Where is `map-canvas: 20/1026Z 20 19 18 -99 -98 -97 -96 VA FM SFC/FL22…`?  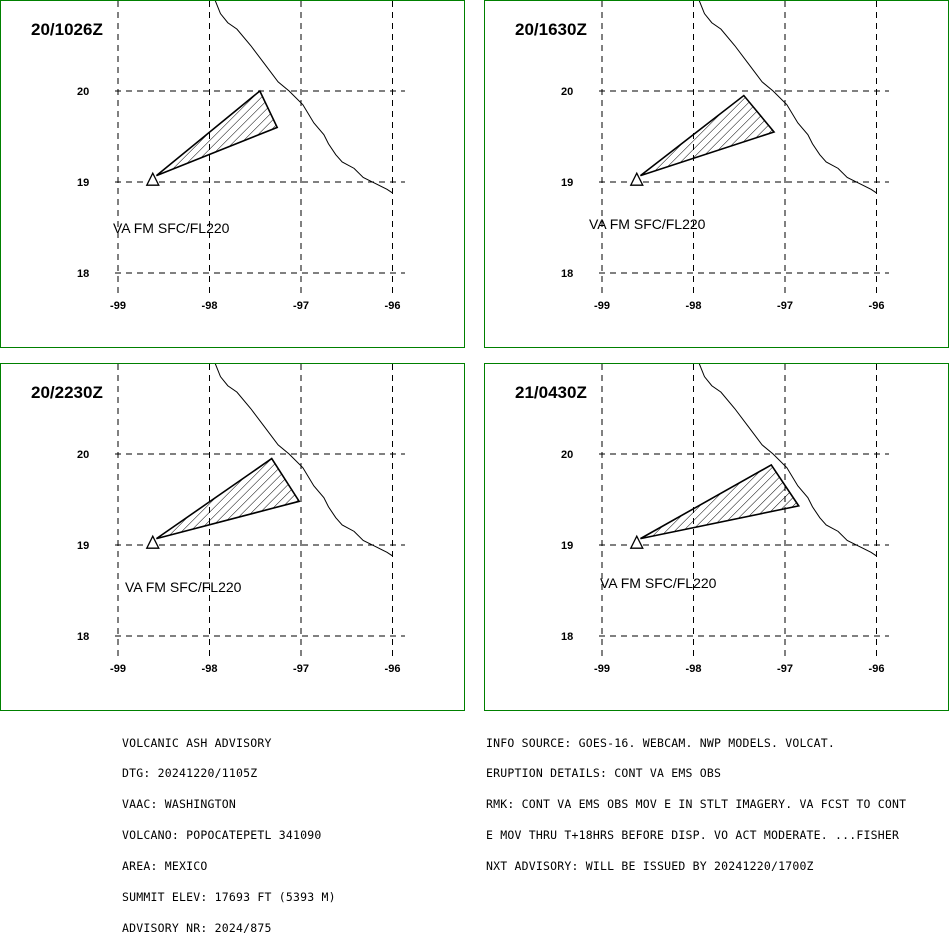
map-canvas: 20/1026Z 20 19 18 -99 -98 -97 -96 VA FM SFC/FL22… is located at coordinates (218, 156).